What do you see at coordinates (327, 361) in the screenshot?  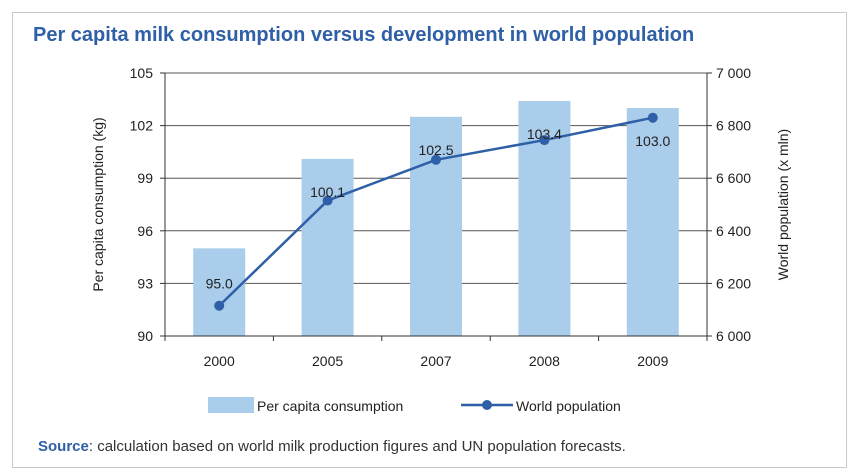 I see `x-tick-label: 2005` at bounding box center [327, 361].